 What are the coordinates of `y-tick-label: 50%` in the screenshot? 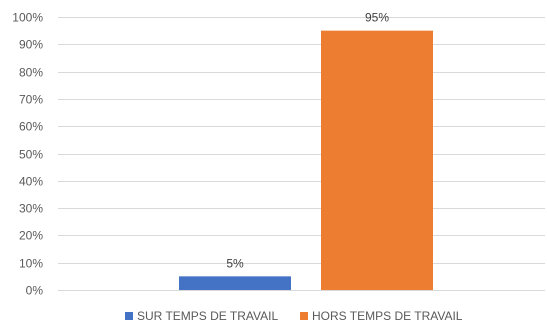 It's located at (31, 155).